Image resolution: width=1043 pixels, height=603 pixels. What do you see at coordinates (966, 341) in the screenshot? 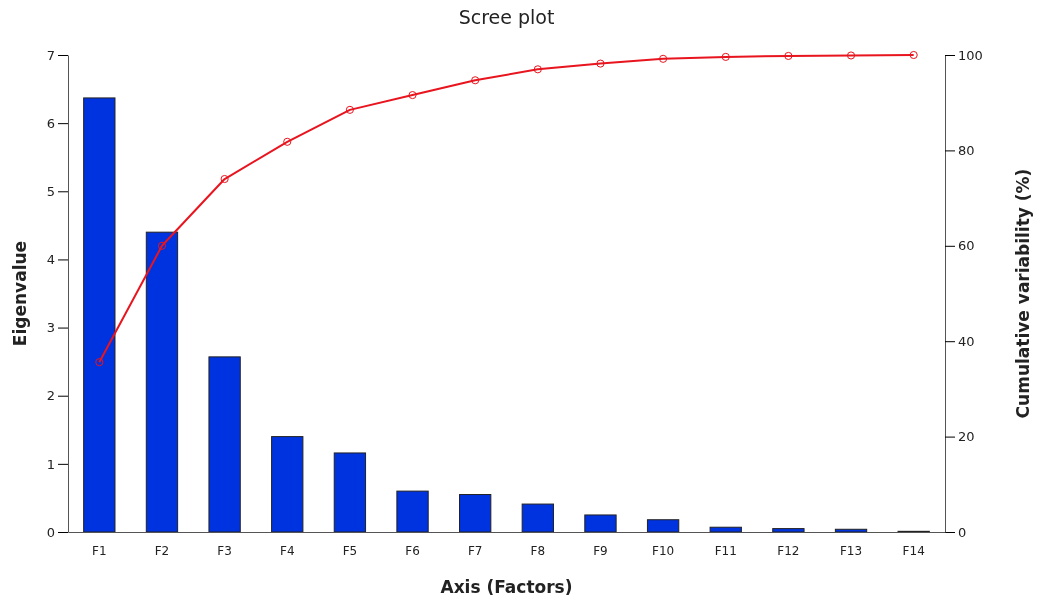
I see `y2-tick-label: 40` at bounding box center [966, 341].